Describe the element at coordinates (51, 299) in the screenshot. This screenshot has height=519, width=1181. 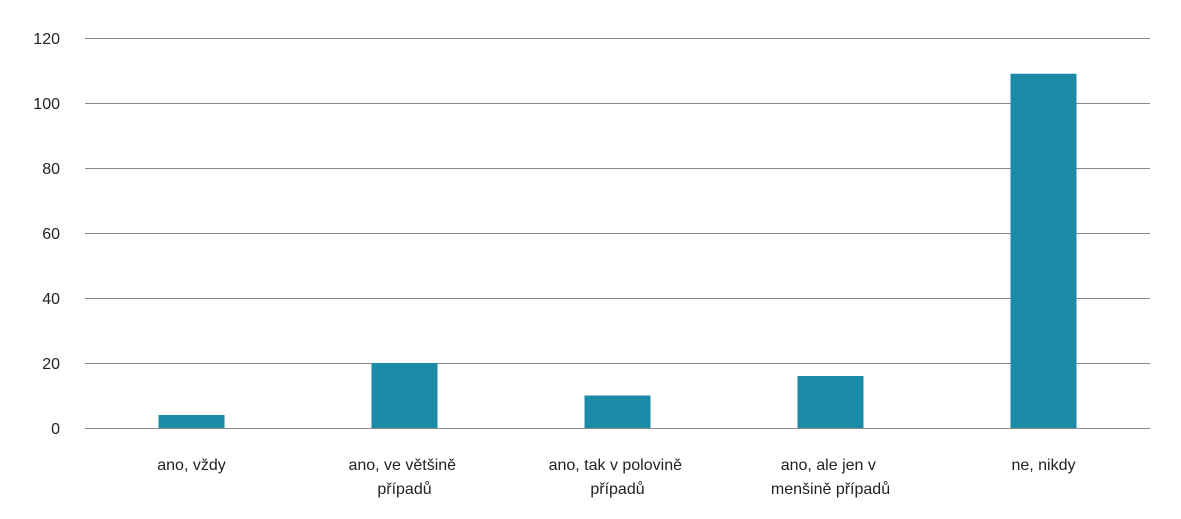
I see `y-tick-label: 40` at that location.